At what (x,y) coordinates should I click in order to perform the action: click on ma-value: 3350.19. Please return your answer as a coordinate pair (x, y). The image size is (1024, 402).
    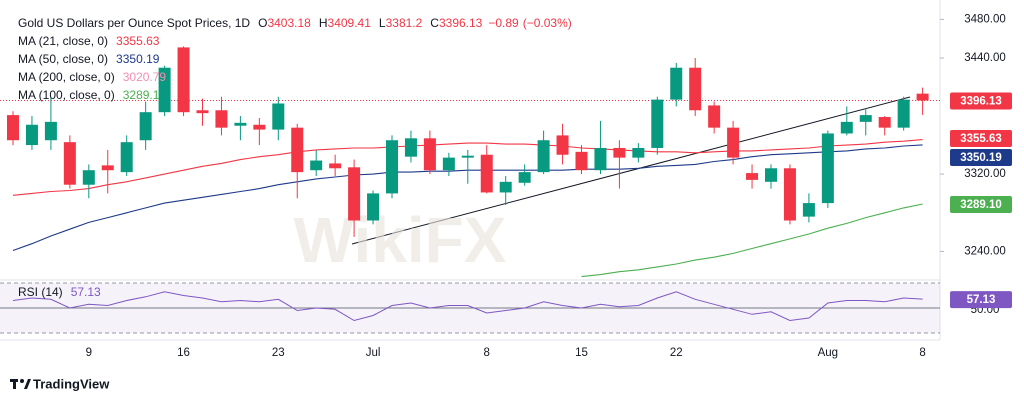
    Looking at the image, I should click on (138, 59).